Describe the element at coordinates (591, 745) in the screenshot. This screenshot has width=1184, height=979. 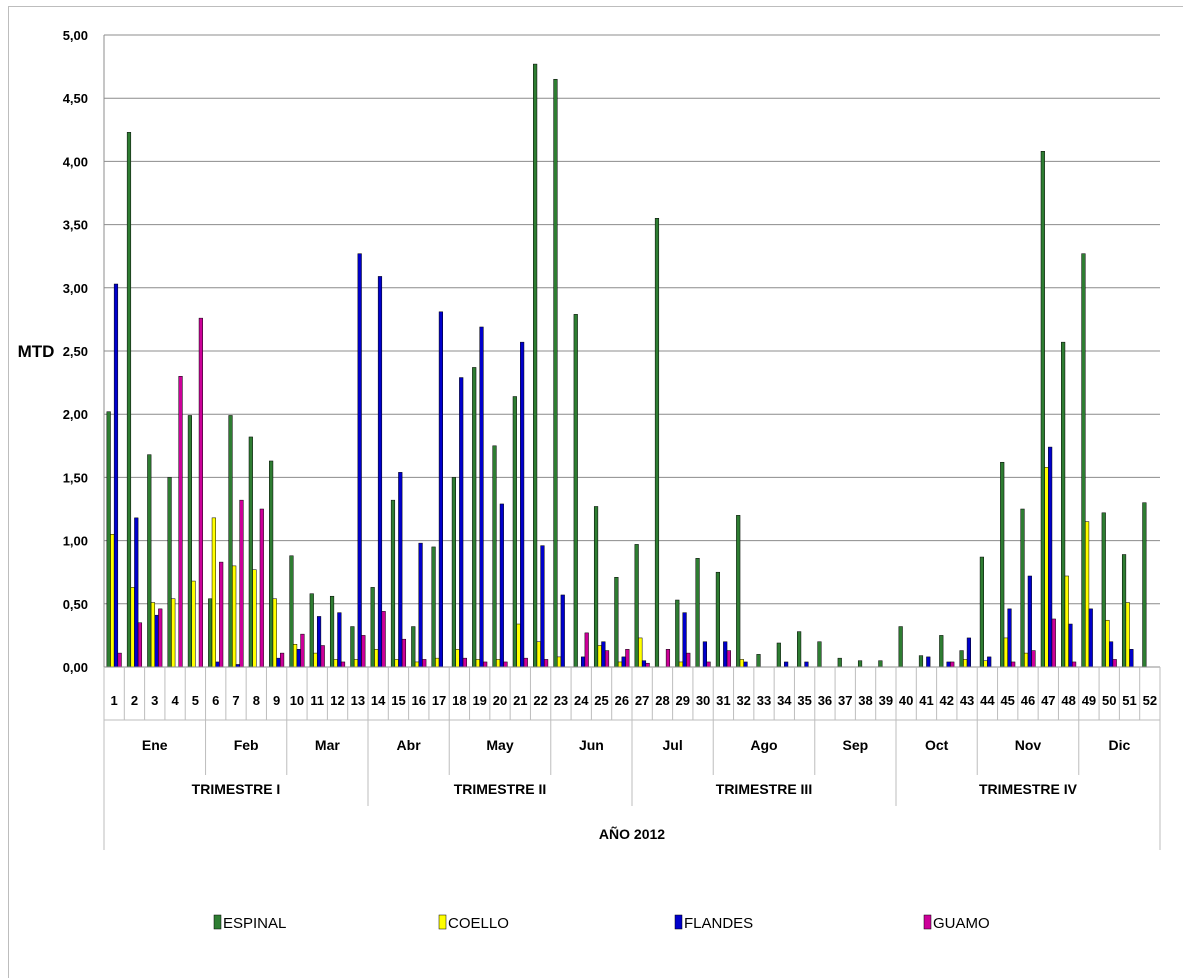
I see `month-label: Jun` at that location.